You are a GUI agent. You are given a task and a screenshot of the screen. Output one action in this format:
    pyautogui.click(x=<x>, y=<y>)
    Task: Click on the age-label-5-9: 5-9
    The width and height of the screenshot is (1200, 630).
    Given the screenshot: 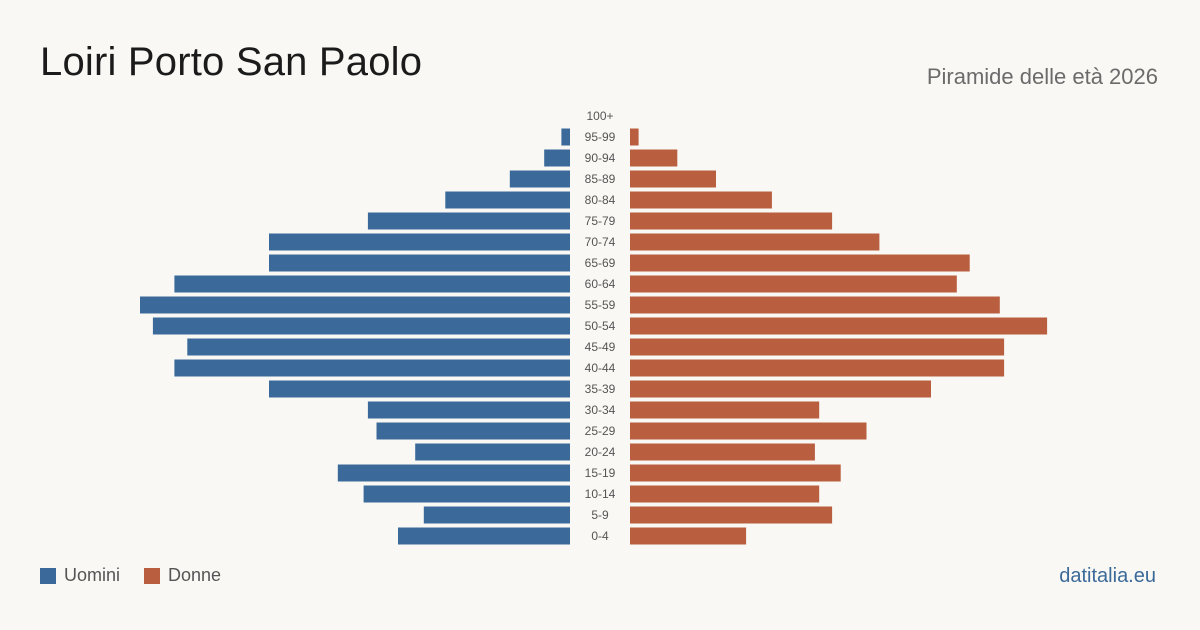 What is the action you would take?
    pyautogui.click(x=600, y=515)
    